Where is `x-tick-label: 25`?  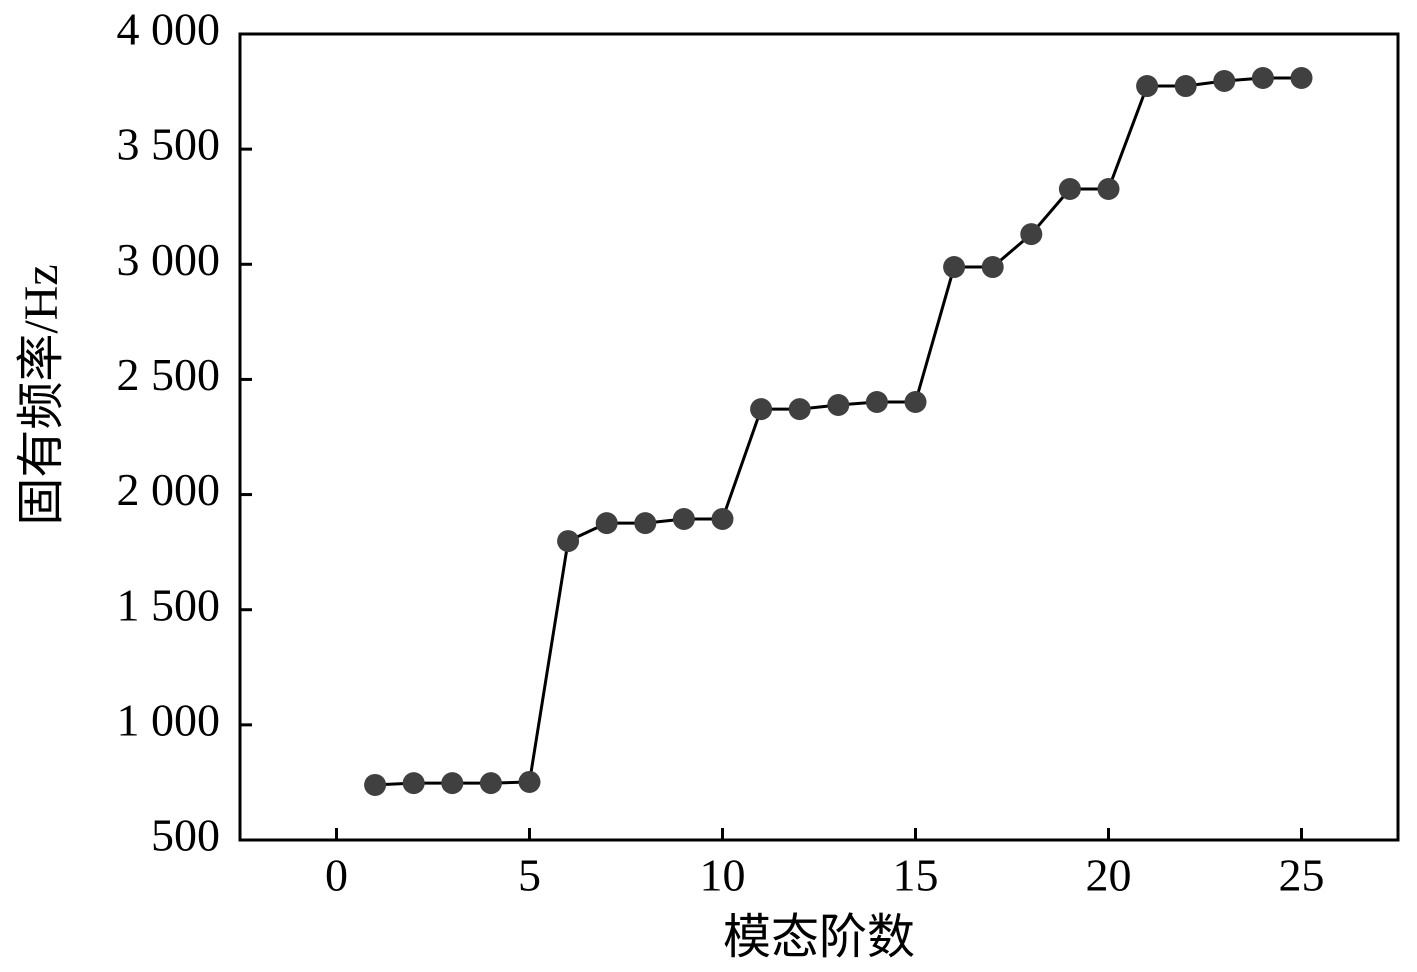 x-tick-label: 25 is located at coordinates (1302, 875).